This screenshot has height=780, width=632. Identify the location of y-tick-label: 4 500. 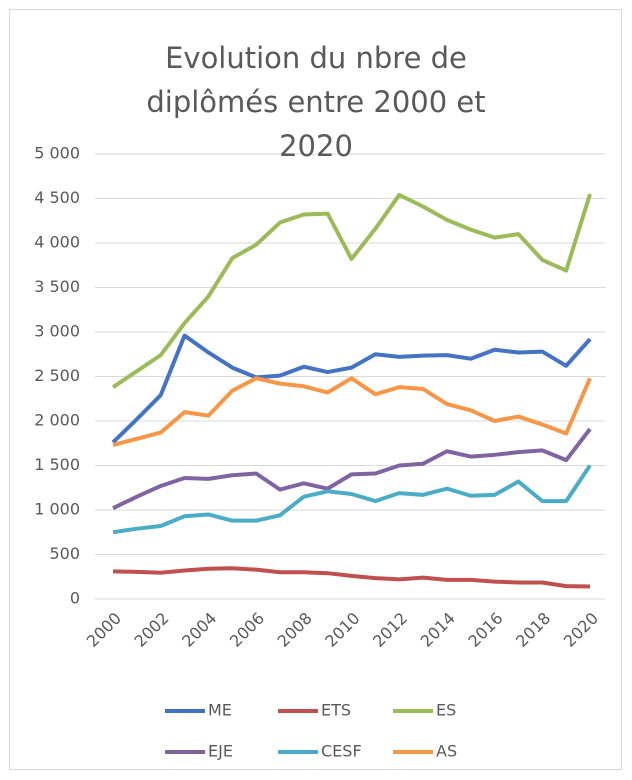
(57, 197).